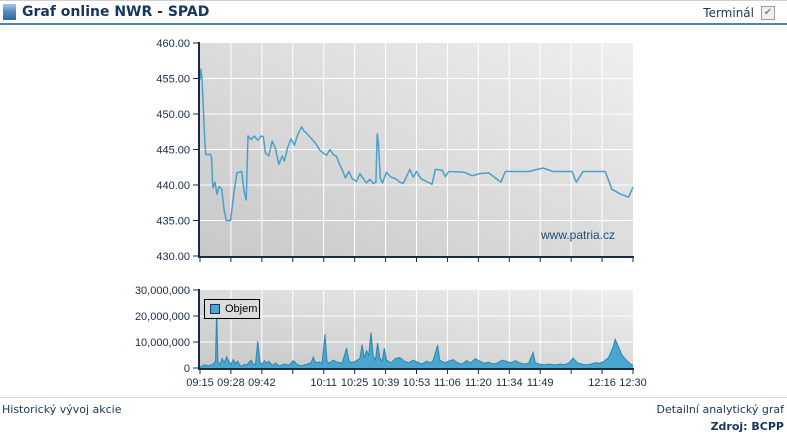 The height and width of the screenshot is (436, 787). What do you see at coordinates (728, 13) in the screenshot?
I see `terminal-link: Terminál` at bounding box center [728, 13].